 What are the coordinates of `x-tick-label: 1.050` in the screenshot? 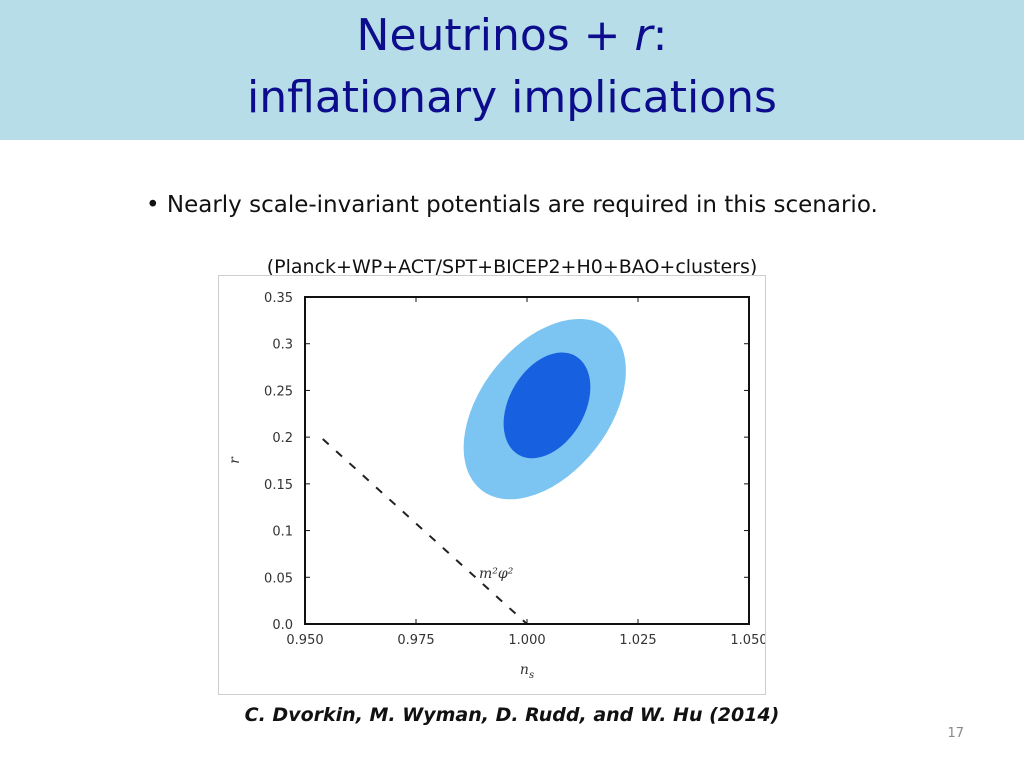 It's located at (747, 640).